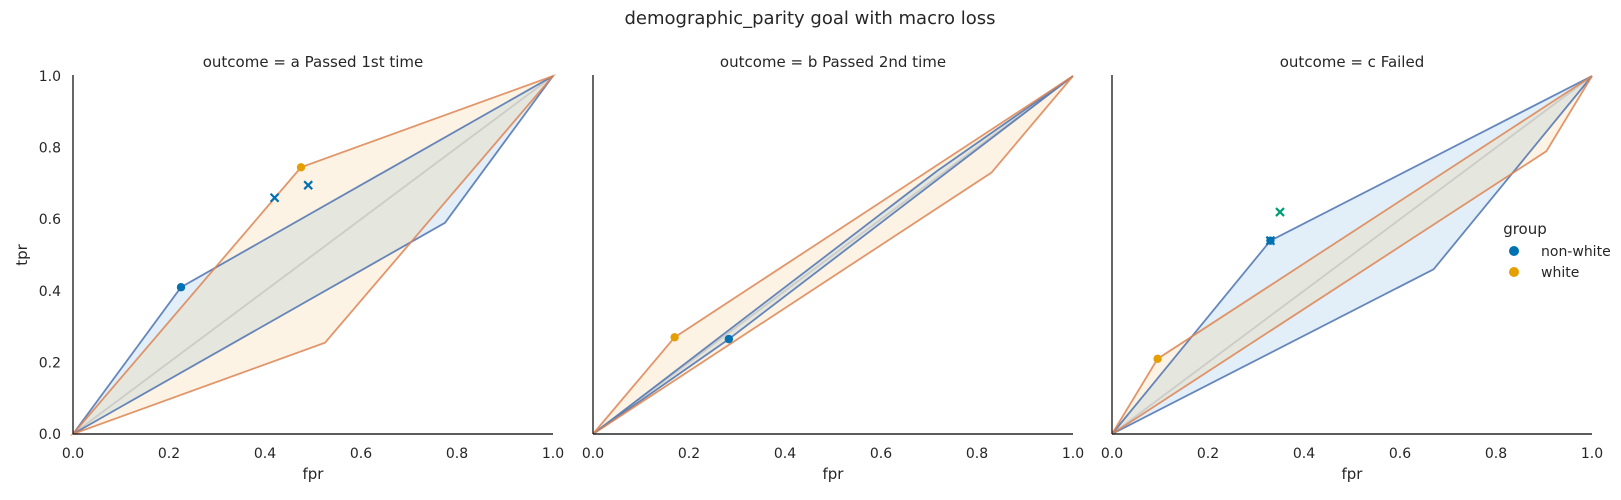 The image size is (1621, 500). Describe the element at coordinates (810, 18) in the screenshot. I see `figure-title: demographic_parity goal with macro loss` at that location.